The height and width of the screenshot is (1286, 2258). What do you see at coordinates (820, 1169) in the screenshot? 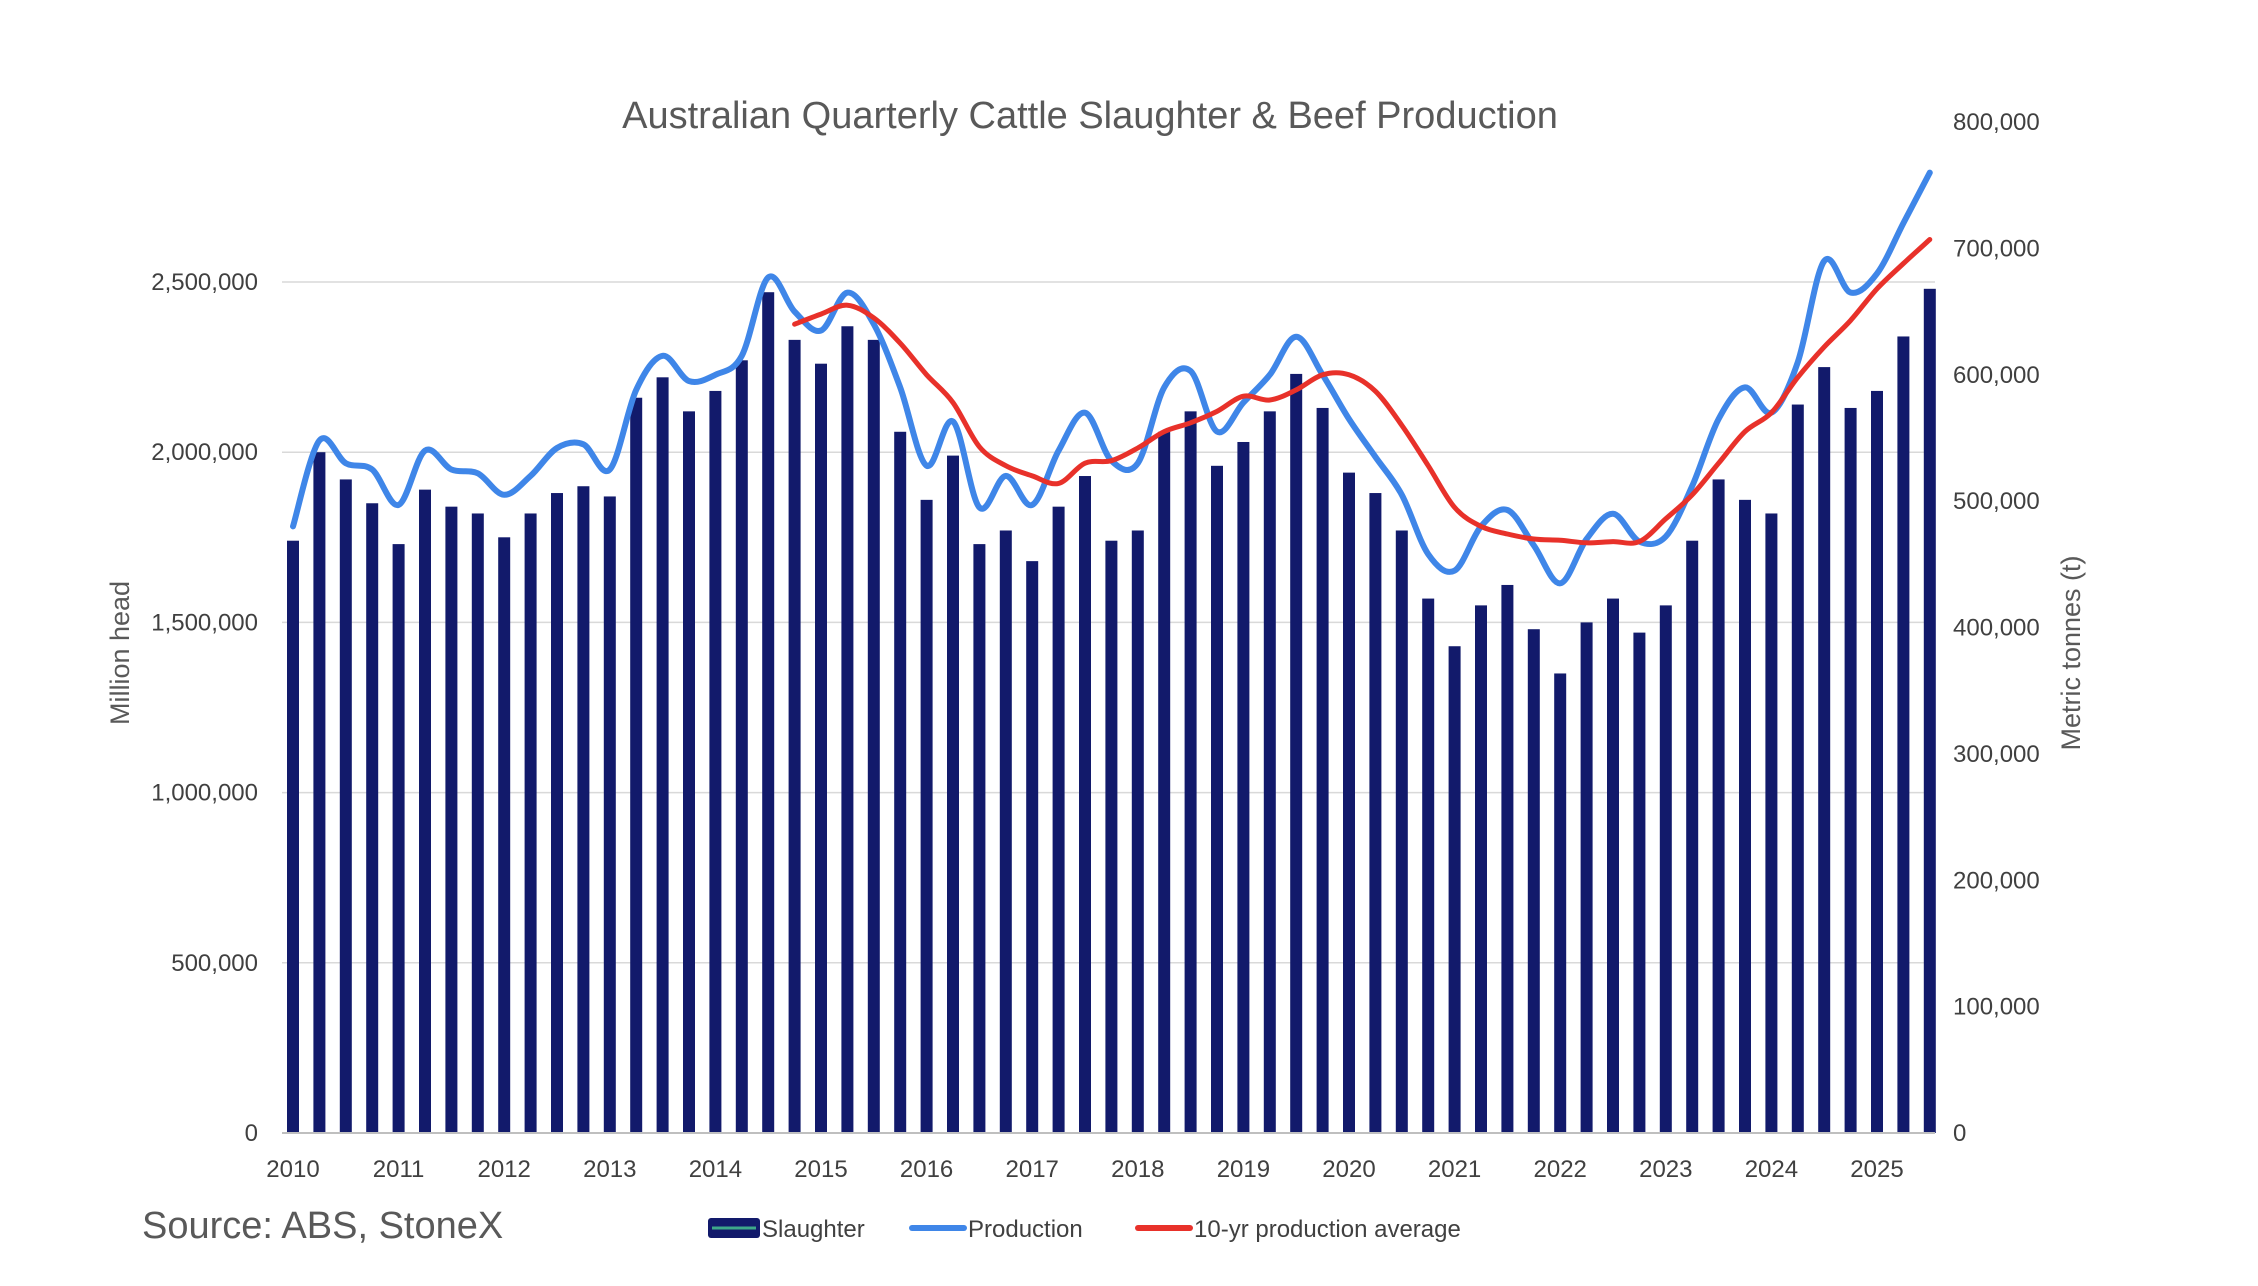
I see `x-tick-label: 2015` at bounding box center [820, 1169].